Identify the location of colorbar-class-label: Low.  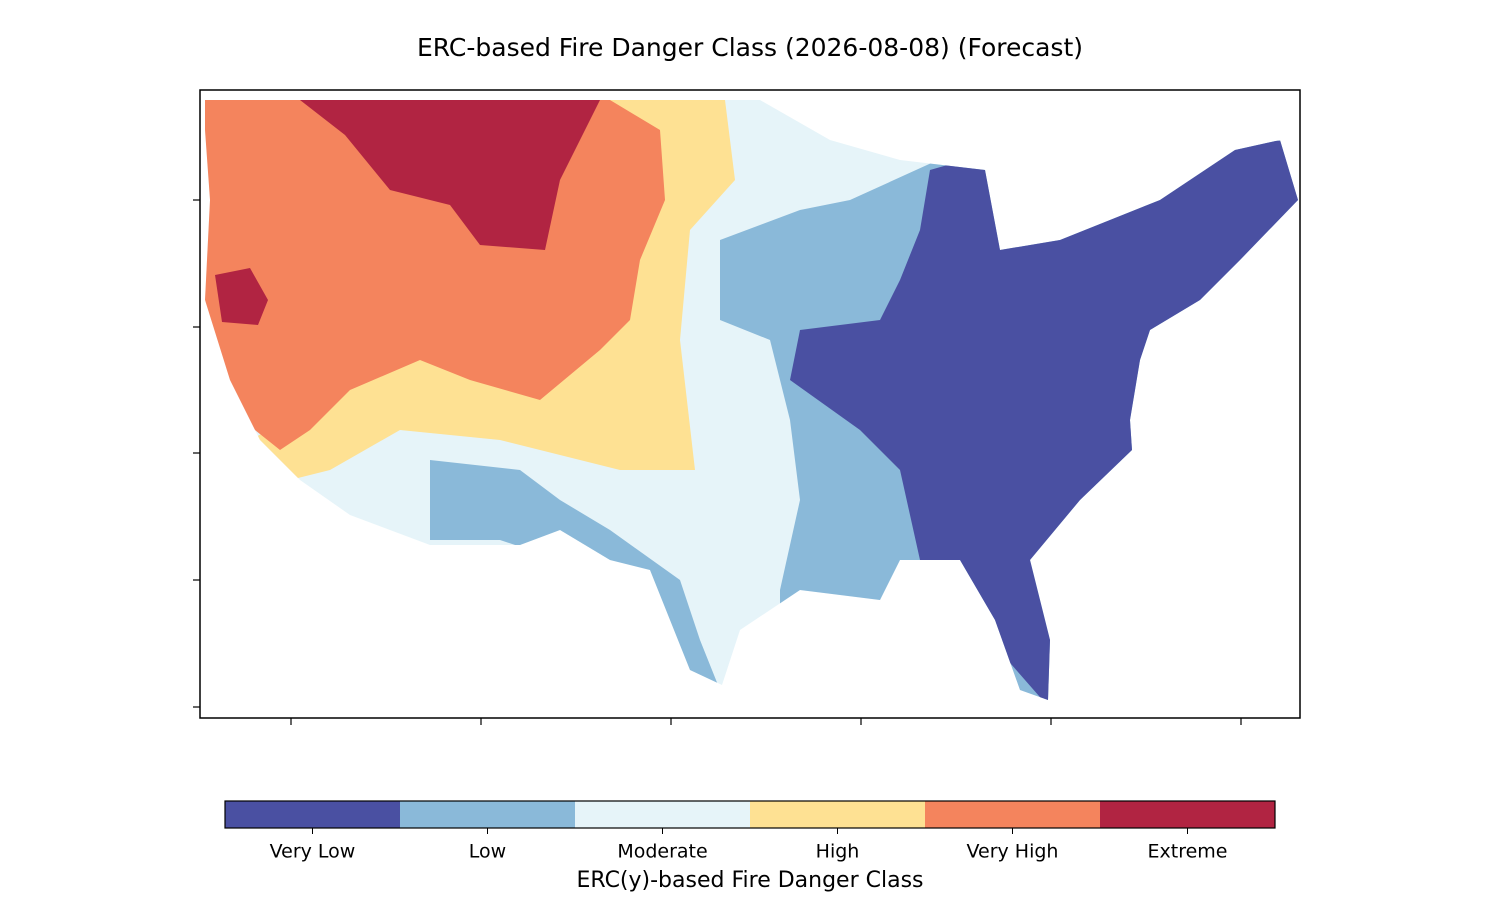
(487, 852).